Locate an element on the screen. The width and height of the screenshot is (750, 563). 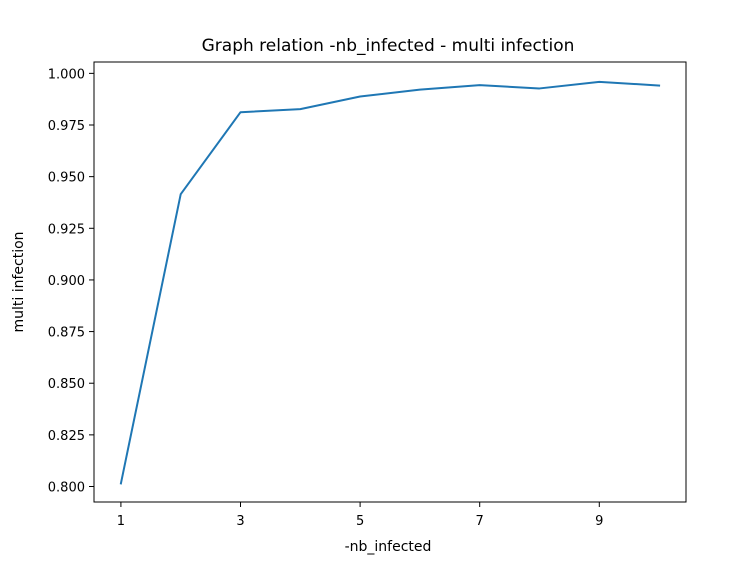
x-tick-label: 1 is located at coordinates (121, 521).